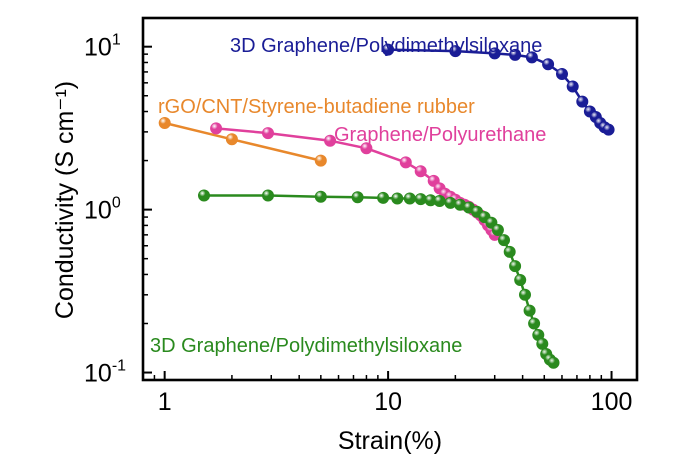 The image size is (700, 464). I want to click on legend-pdms-green: 3D Graphene/Polydimethylsiloxane, so click(306, 346).